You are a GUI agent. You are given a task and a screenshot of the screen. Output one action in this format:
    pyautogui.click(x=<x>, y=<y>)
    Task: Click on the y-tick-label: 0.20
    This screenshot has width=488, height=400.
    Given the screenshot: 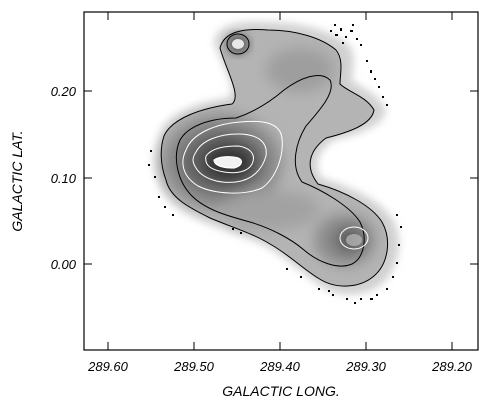 What is the action you would take?
    pyautogui.click(x=64, y=91)
    